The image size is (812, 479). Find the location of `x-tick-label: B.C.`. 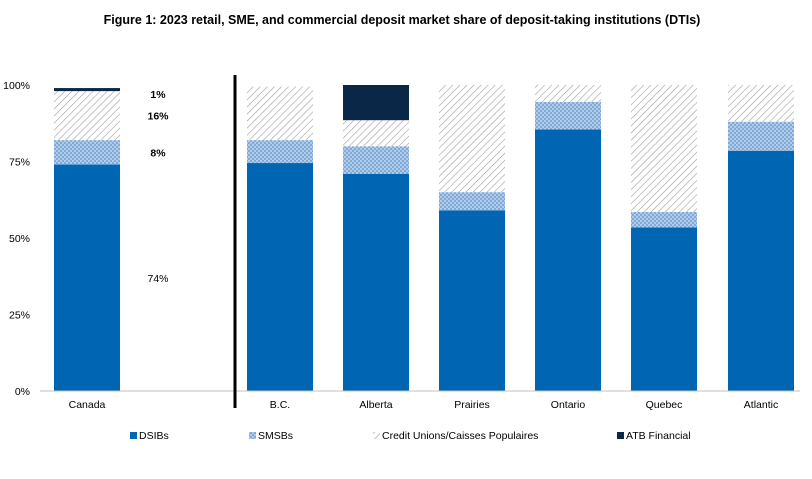

x-tick-label: B.C. is located at coordinates (280, 405).